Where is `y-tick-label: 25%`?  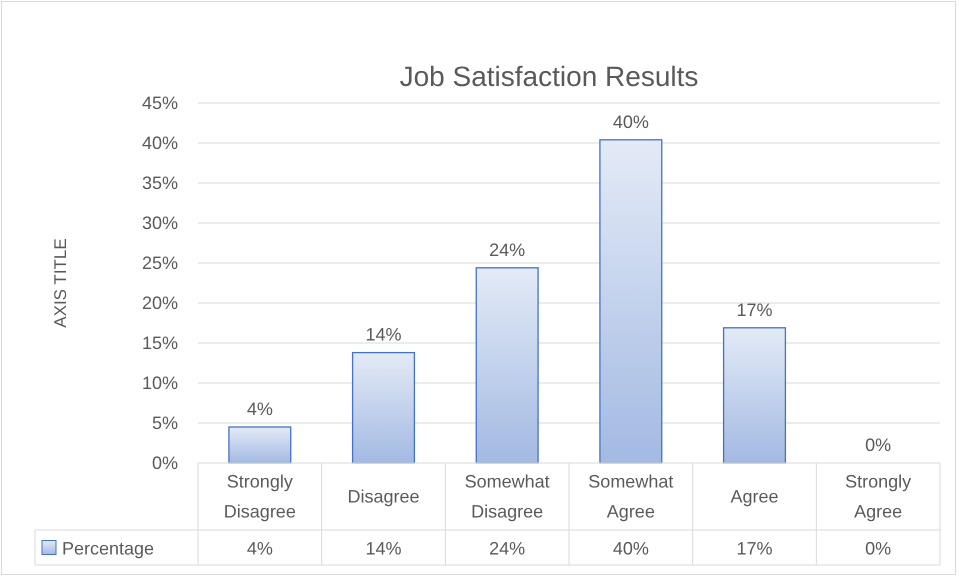 y-tick-label: 25% is located at coordinates (160, 263).